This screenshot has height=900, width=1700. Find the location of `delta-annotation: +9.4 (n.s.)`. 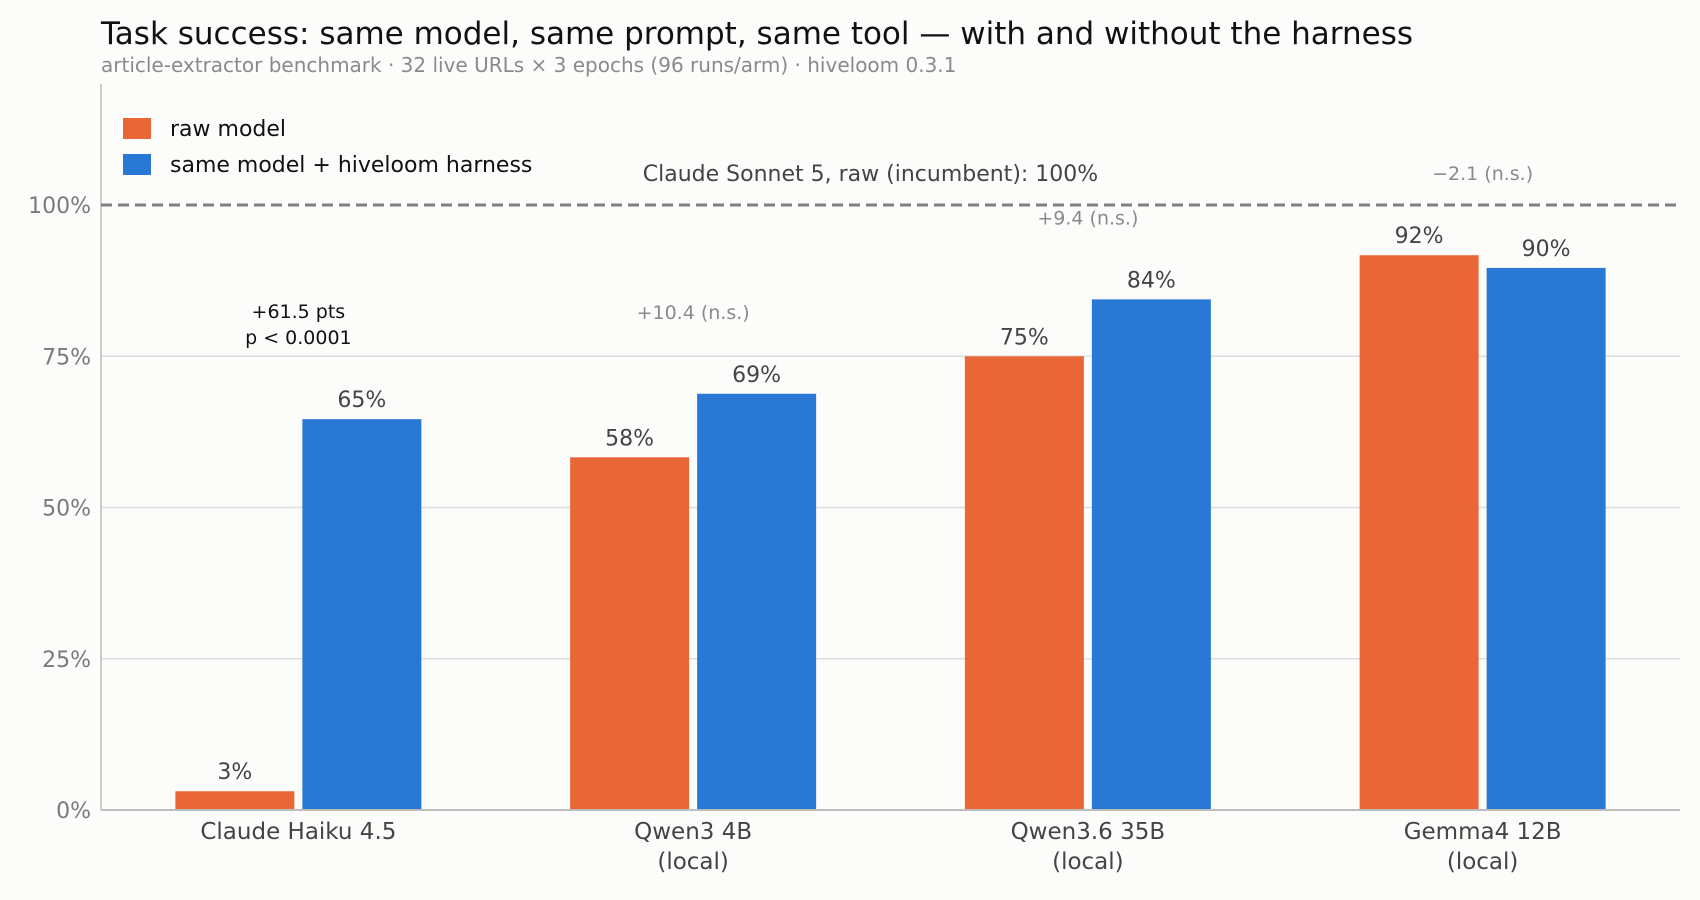

delta-annotation: +9.4 (n.s.) is located at coordinates (1087, 218).